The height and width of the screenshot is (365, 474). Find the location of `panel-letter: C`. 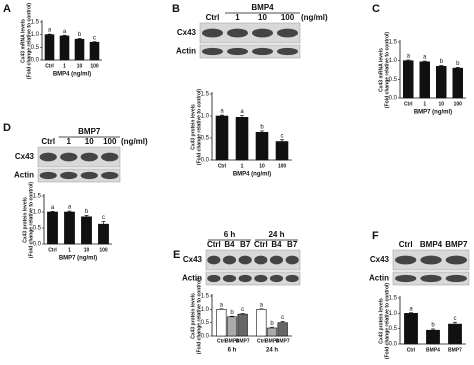

panel-letter: C is located at coordinates (376, 9).